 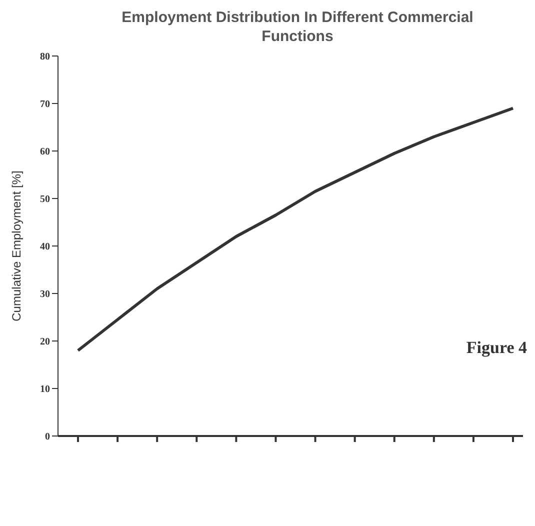 I want to click on y-axis-title: Cumulative Employment [%], so click(x=16, y=246).